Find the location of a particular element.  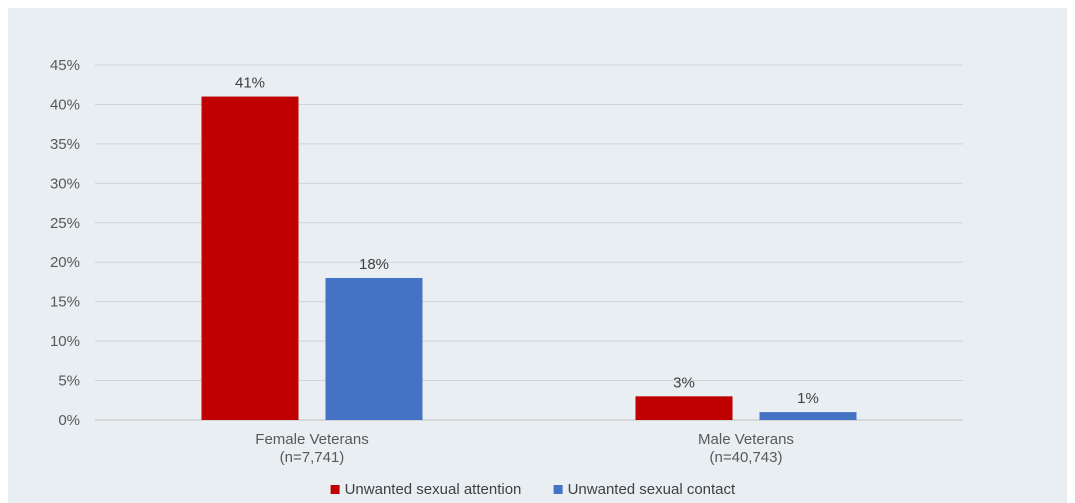

y-tick-label: 45% is located at coordinates (65, 65).